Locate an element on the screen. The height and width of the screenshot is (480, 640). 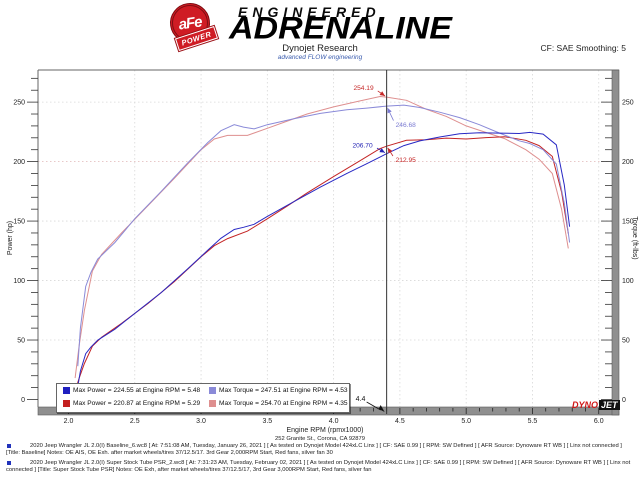
cursor-readout-label: 212.95 is located at coordinates (406, 160).